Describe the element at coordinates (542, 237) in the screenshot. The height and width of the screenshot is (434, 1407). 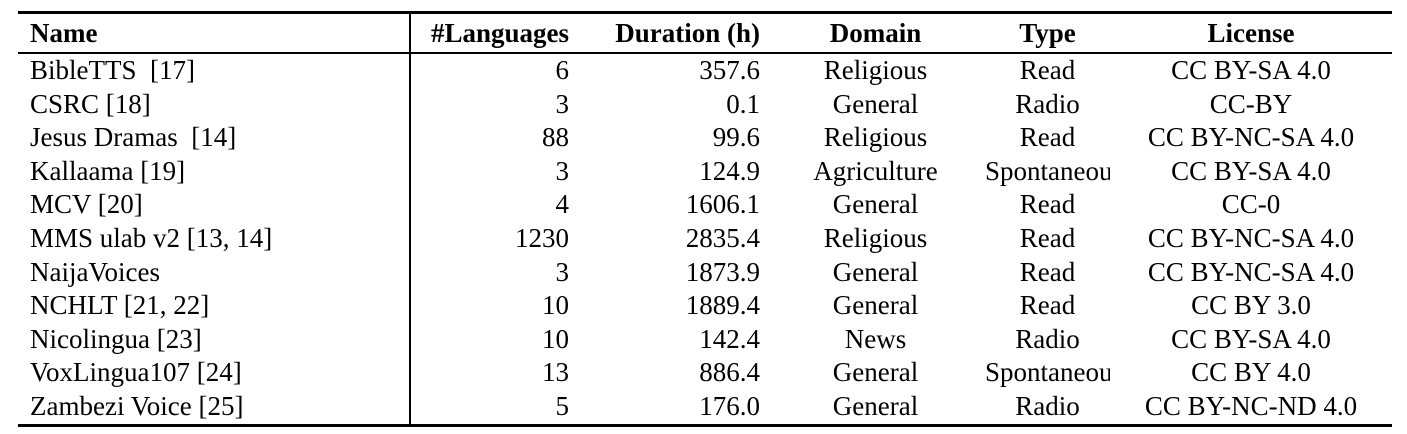
I see `cell-languages: 1230` at that location.